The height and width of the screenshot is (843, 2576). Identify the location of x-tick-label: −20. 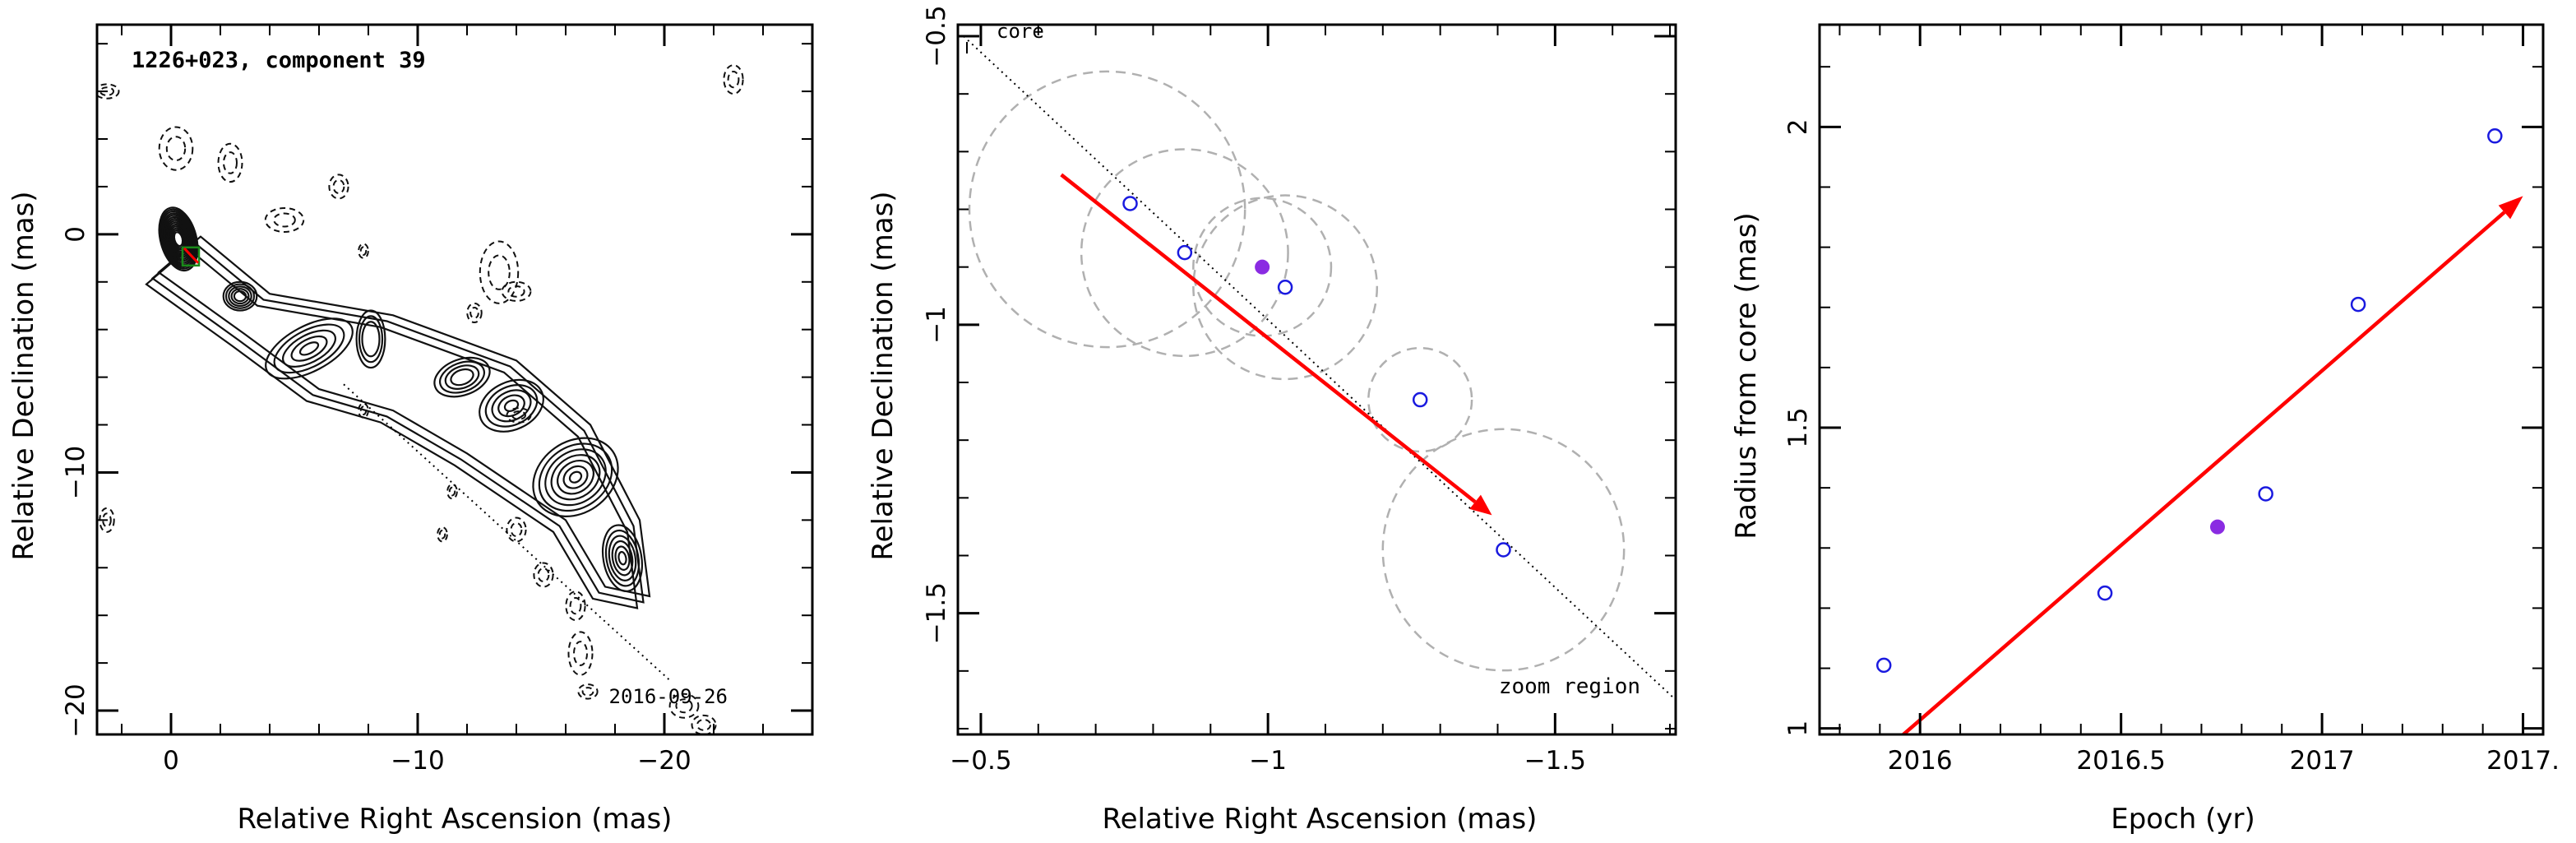
(664, 761).